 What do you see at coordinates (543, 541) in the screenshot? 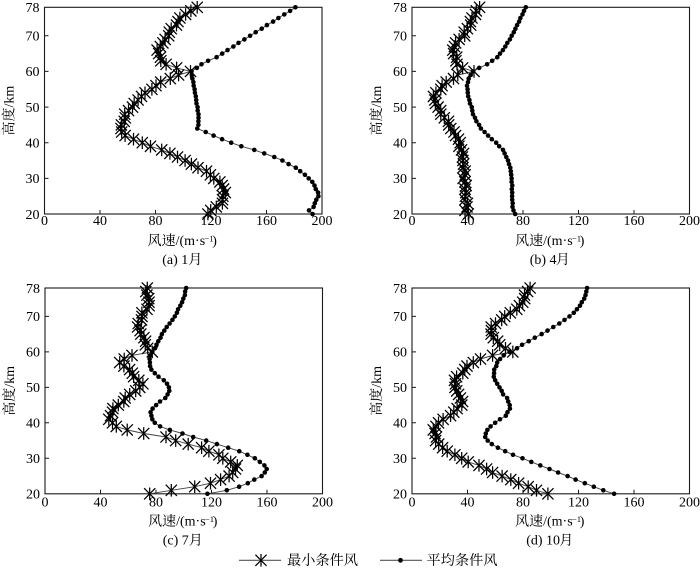
I see `svg-text: (d) 10` at bounding box center [543, 541].